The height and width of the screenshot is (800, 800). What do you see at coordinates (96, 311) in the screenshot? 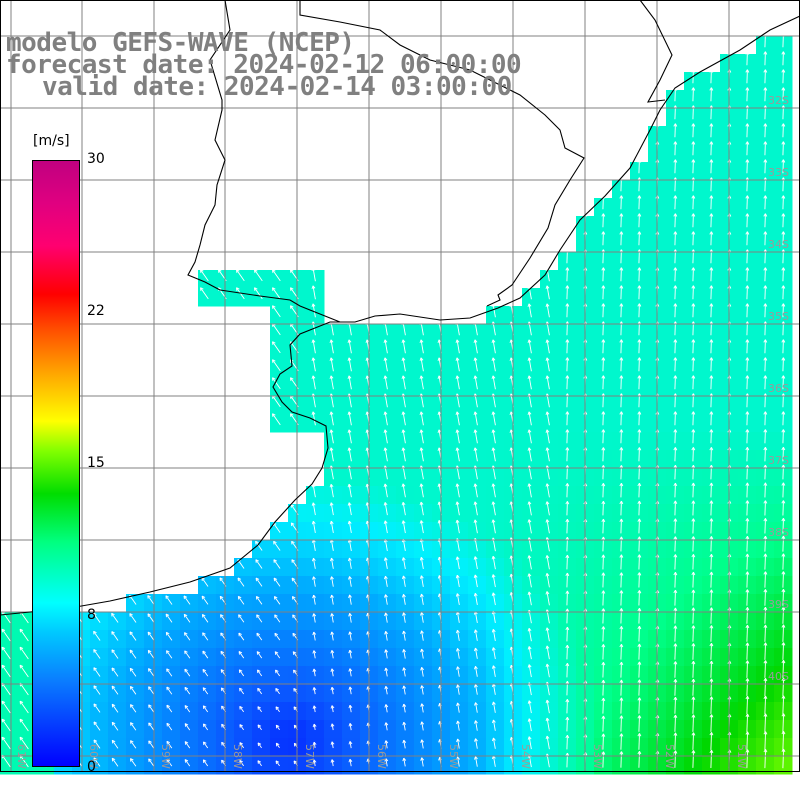
I see `colorbar-tick-22: 22` at bounding box center [96, 311].